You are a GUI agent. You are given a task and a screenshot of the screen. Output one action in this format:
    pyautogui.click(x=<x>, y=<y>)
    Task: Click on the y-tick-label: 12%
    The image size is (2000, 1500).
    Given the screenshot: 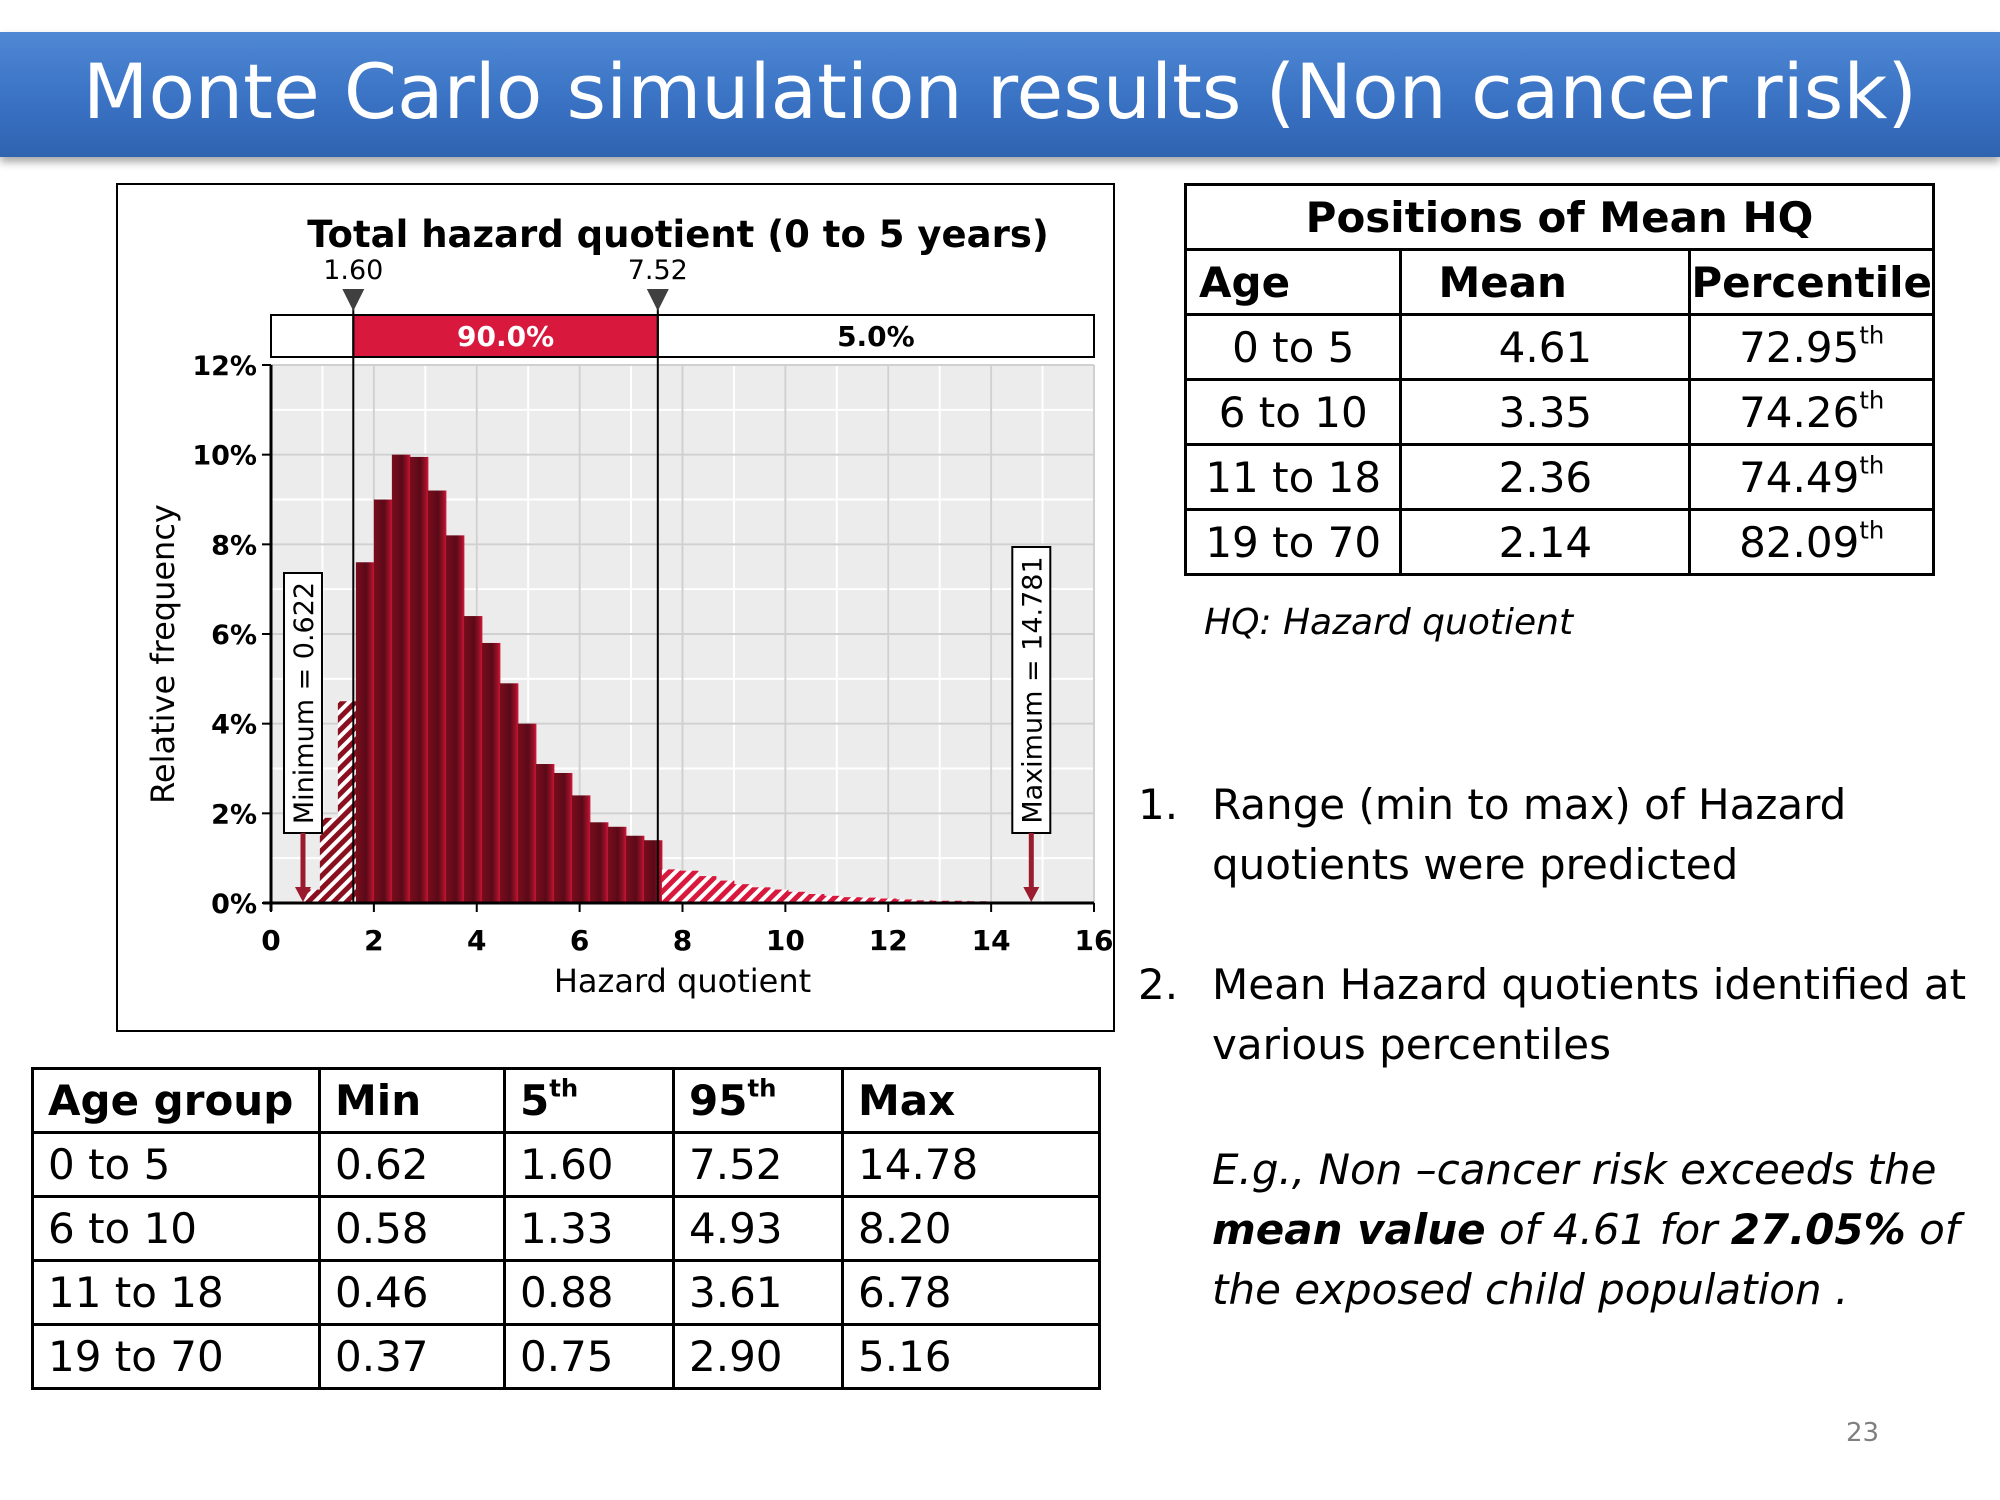 What is the action you would take?
    pyautogui.click(x=224, y=366)
    